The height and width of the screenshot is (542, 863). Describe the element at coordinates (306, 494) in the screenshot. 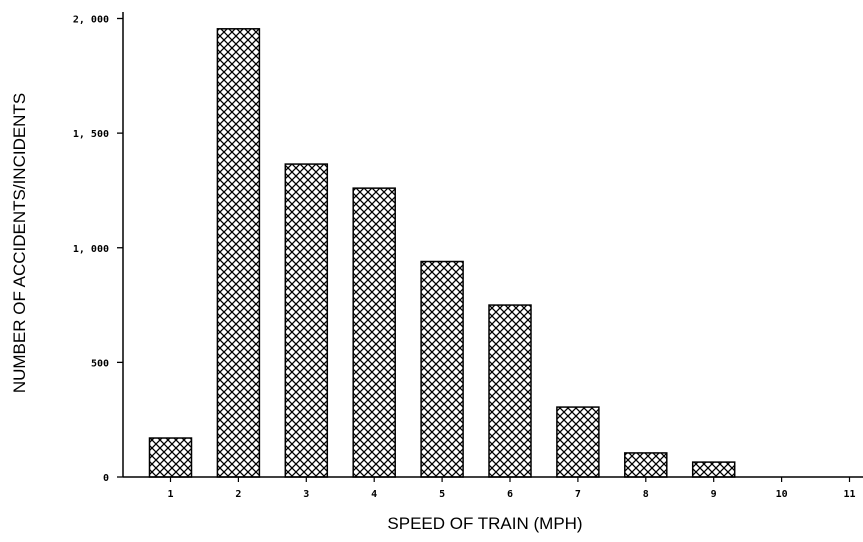

I see `x-tick-label: 3` at that location.